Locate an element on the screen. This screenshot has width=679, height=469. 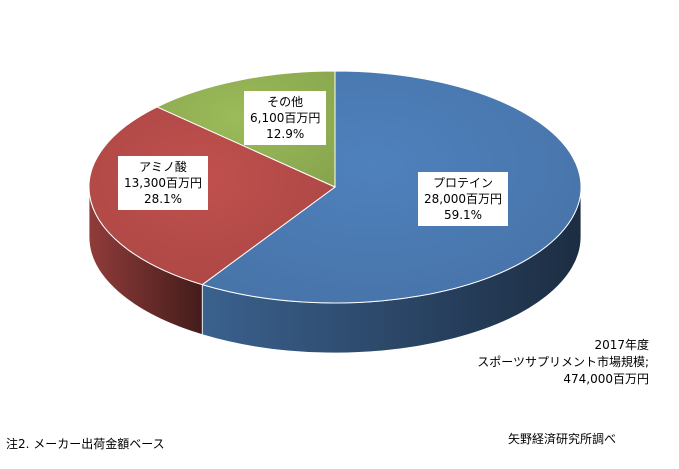
total-title: スポーツサプリメント市場規模; is located at coordinates (563, 362).